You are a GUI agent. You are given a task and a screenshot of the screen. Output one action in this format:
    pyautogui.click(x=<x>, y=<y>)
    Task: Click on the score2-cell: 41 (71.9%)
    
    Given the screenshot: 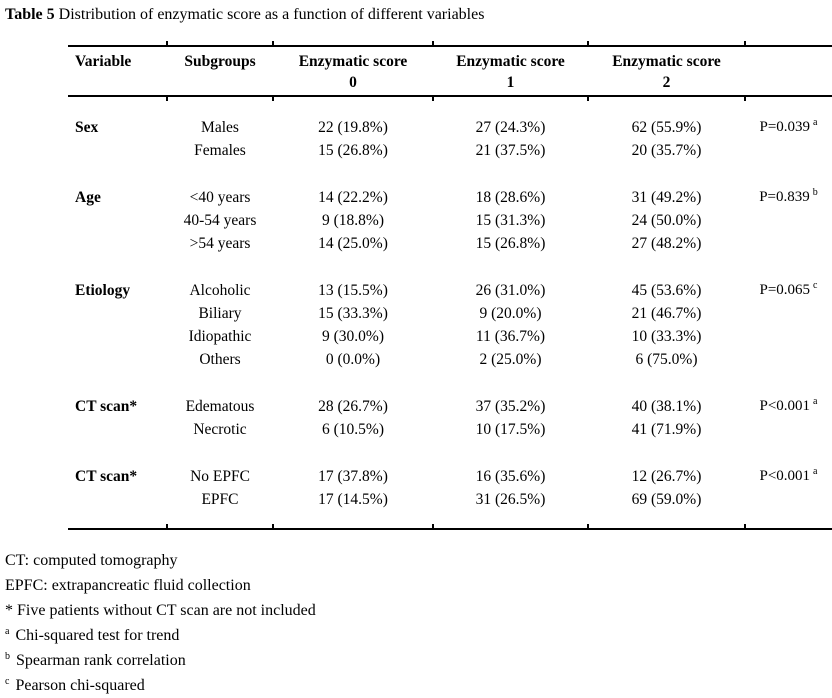 What is the action you would take?
    pyautogui.click(x=666, y=429)
    